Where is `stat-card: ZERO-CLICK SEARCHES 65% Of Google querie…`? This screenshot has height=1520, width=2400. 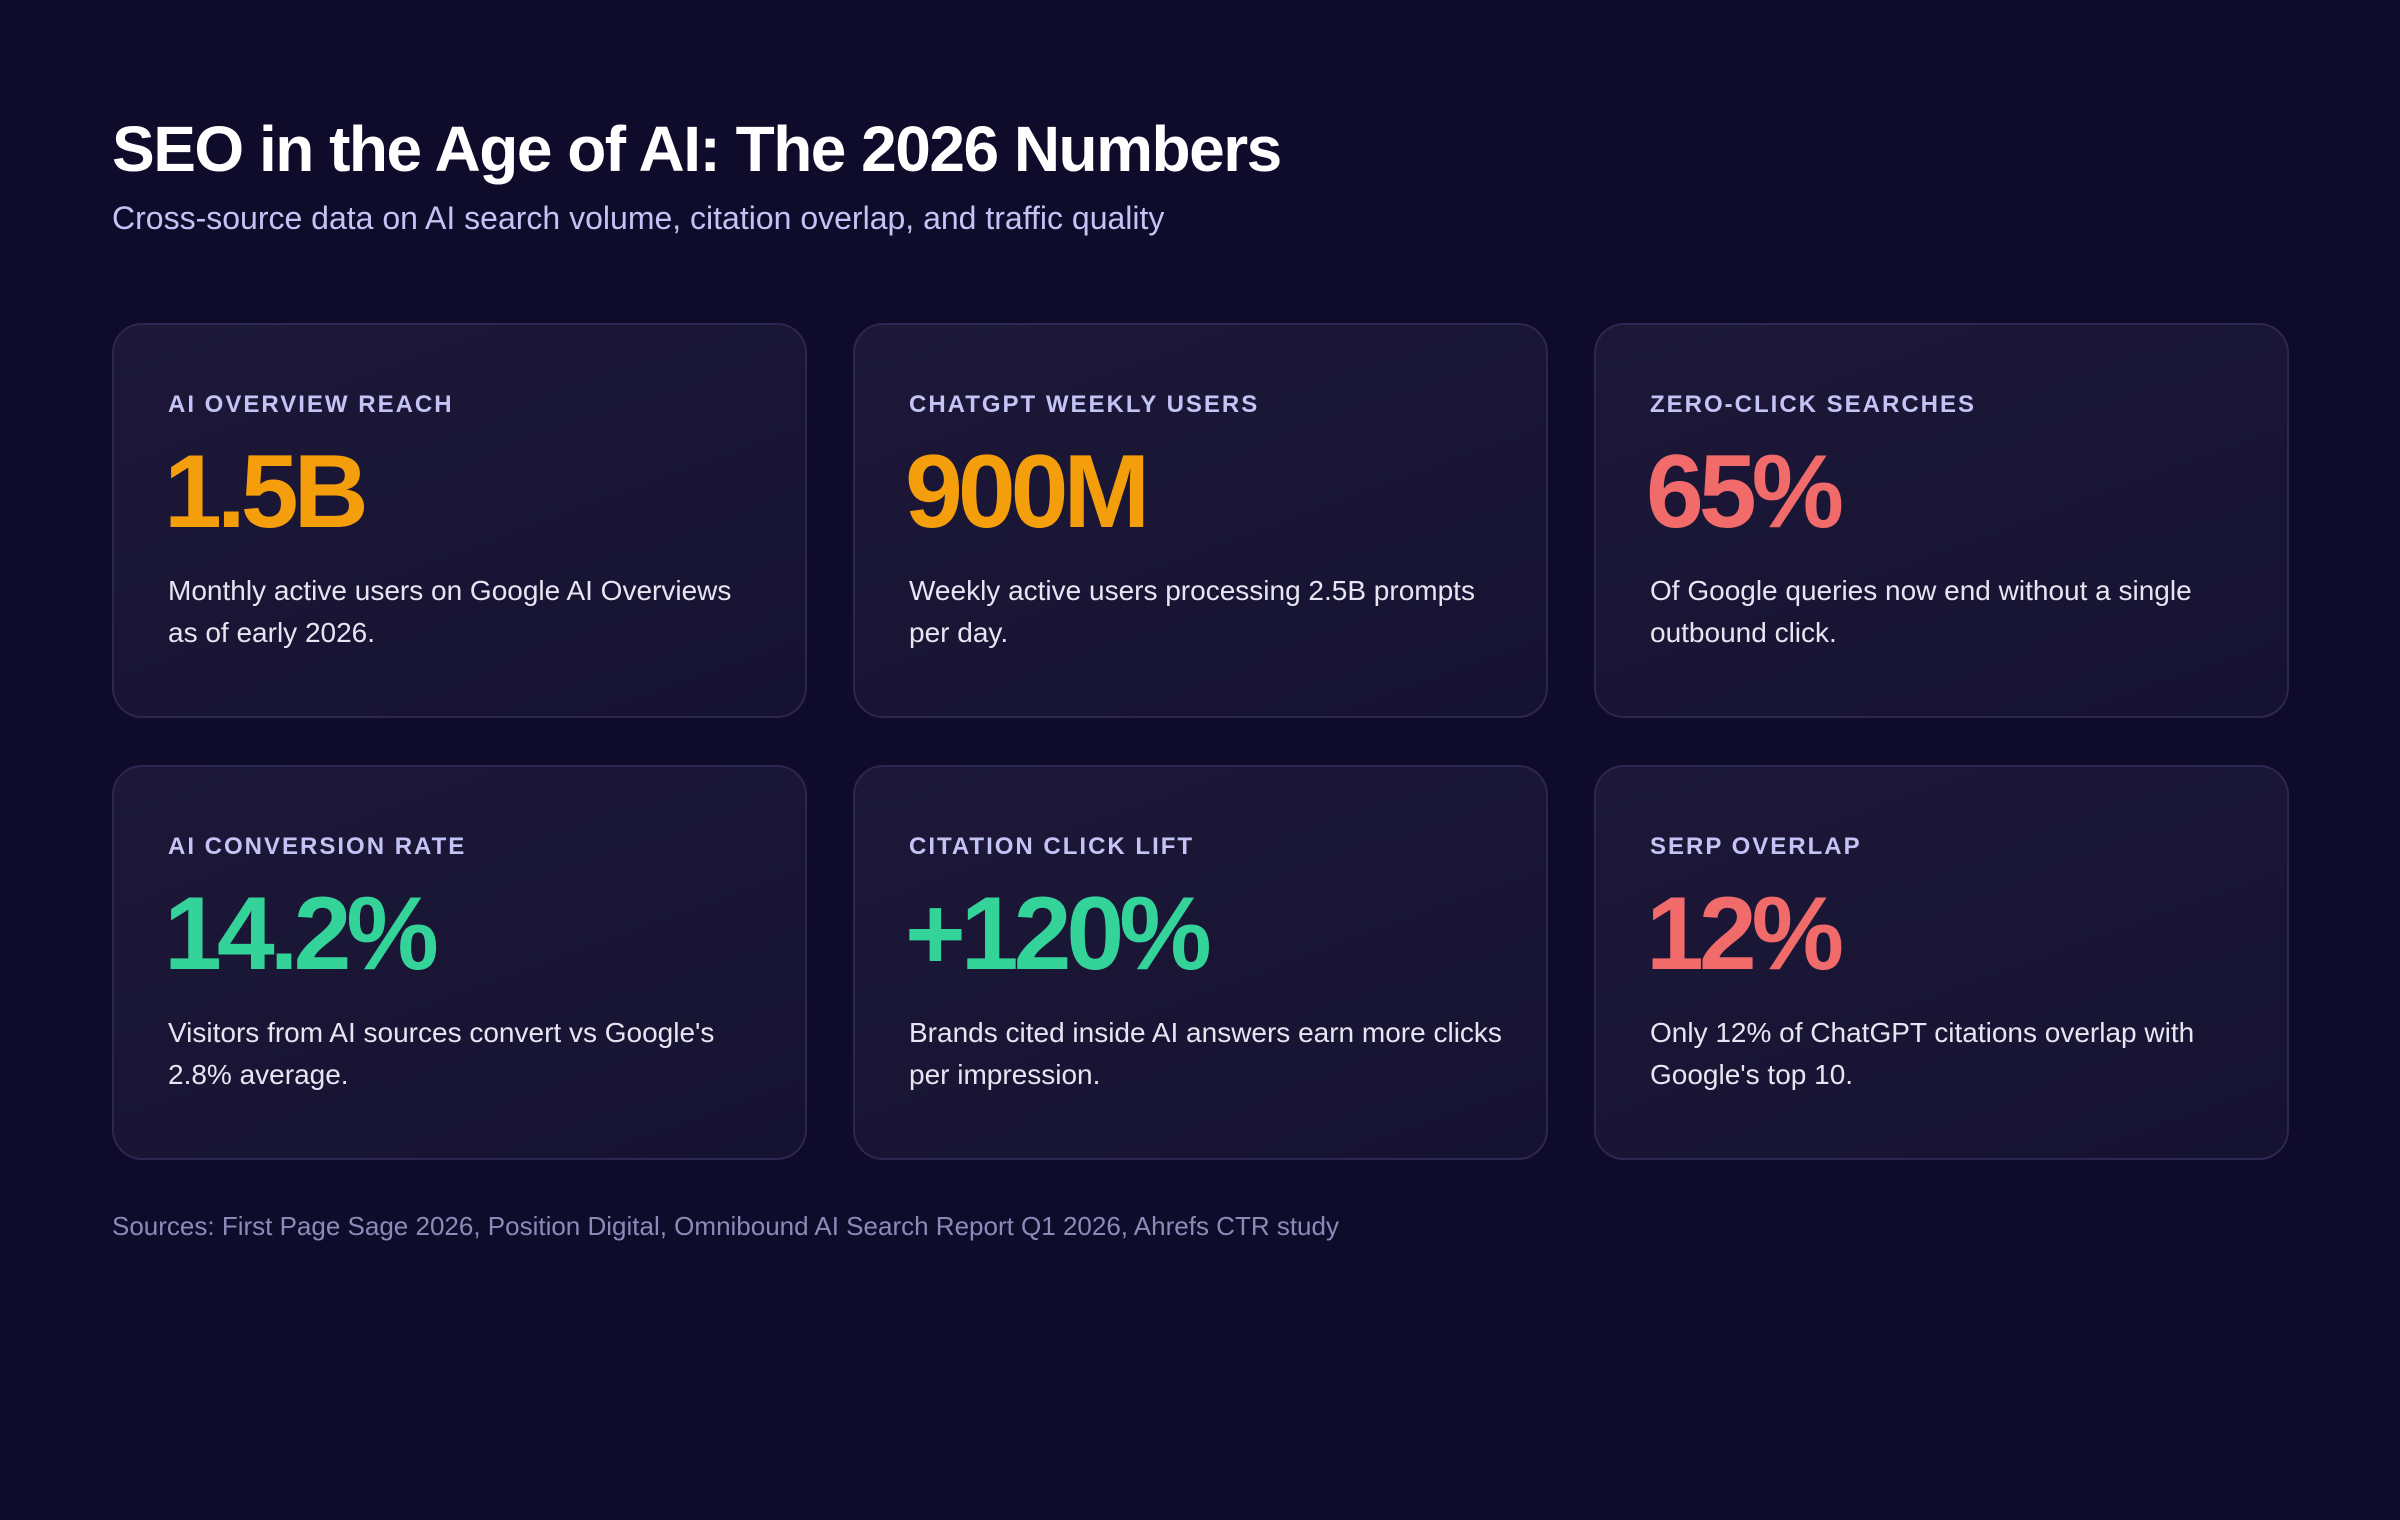
stat-card: ZERO-CLICK SEARCHES 65% Of Google querie… is located at coordinates (1941, 520).